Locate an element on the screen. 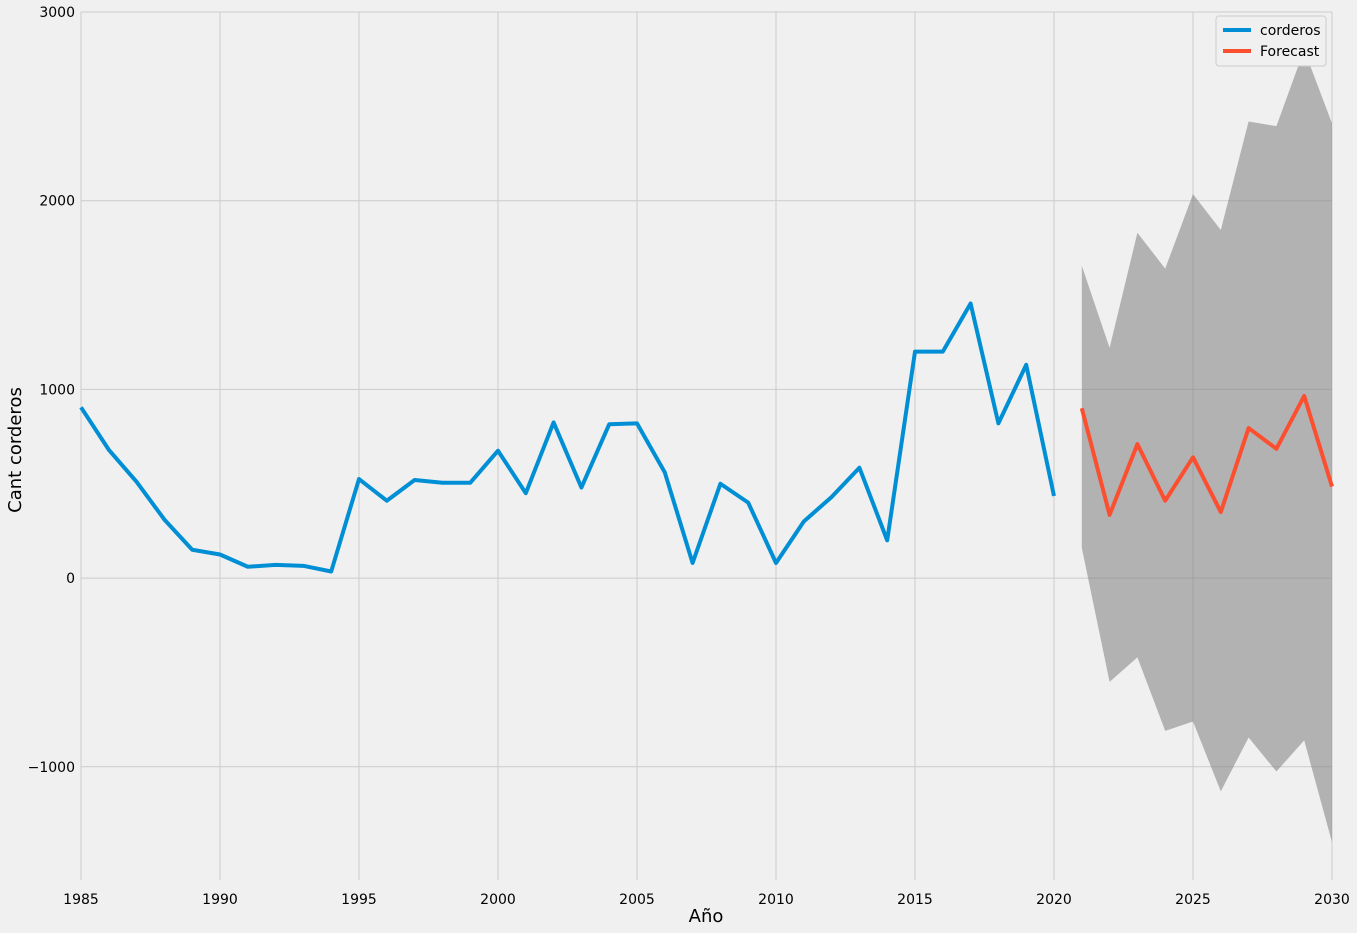 This screenshot has width=1357, height=933. y-tick-label: −1000 is located at coordinates (51, 768).